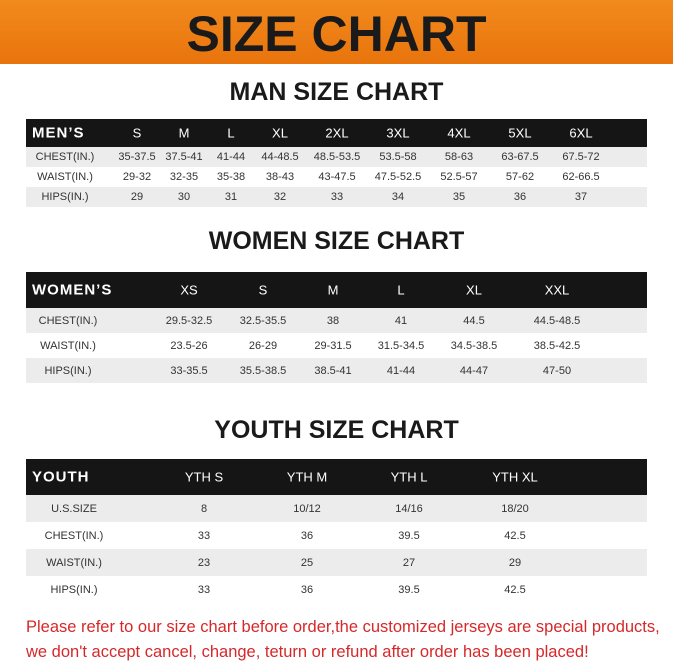 The image size is (673, 669). I want to click on table-cell: 27, so click(409, 562).